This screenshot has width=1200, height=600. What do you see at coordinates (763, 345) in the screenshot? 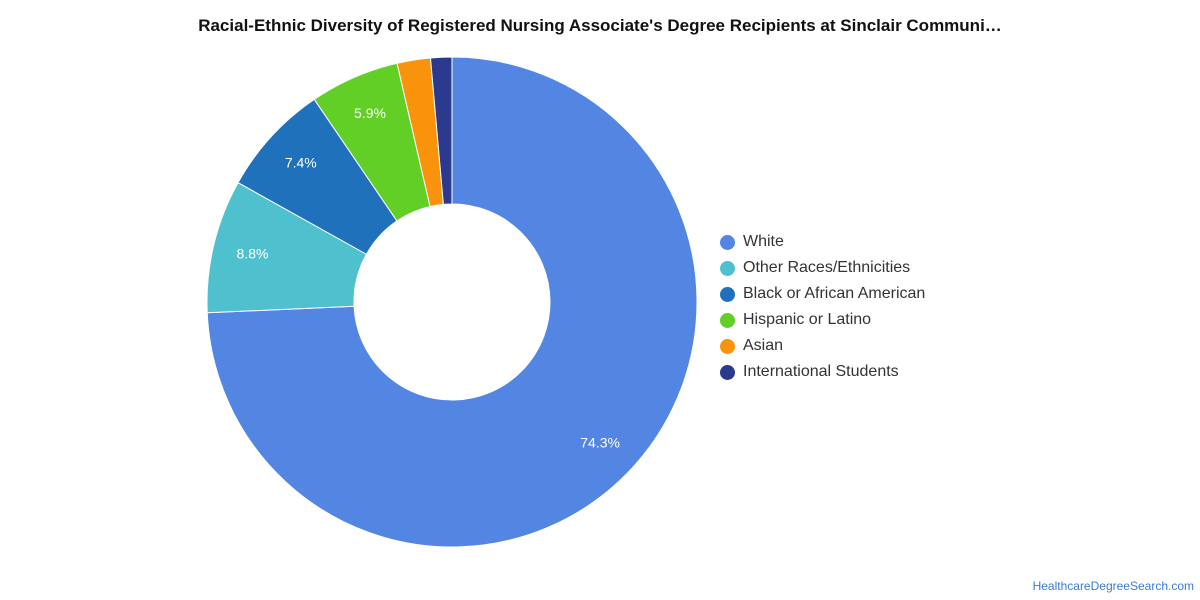
I see `legend-label: Asian` at bounding box center [763, 345].